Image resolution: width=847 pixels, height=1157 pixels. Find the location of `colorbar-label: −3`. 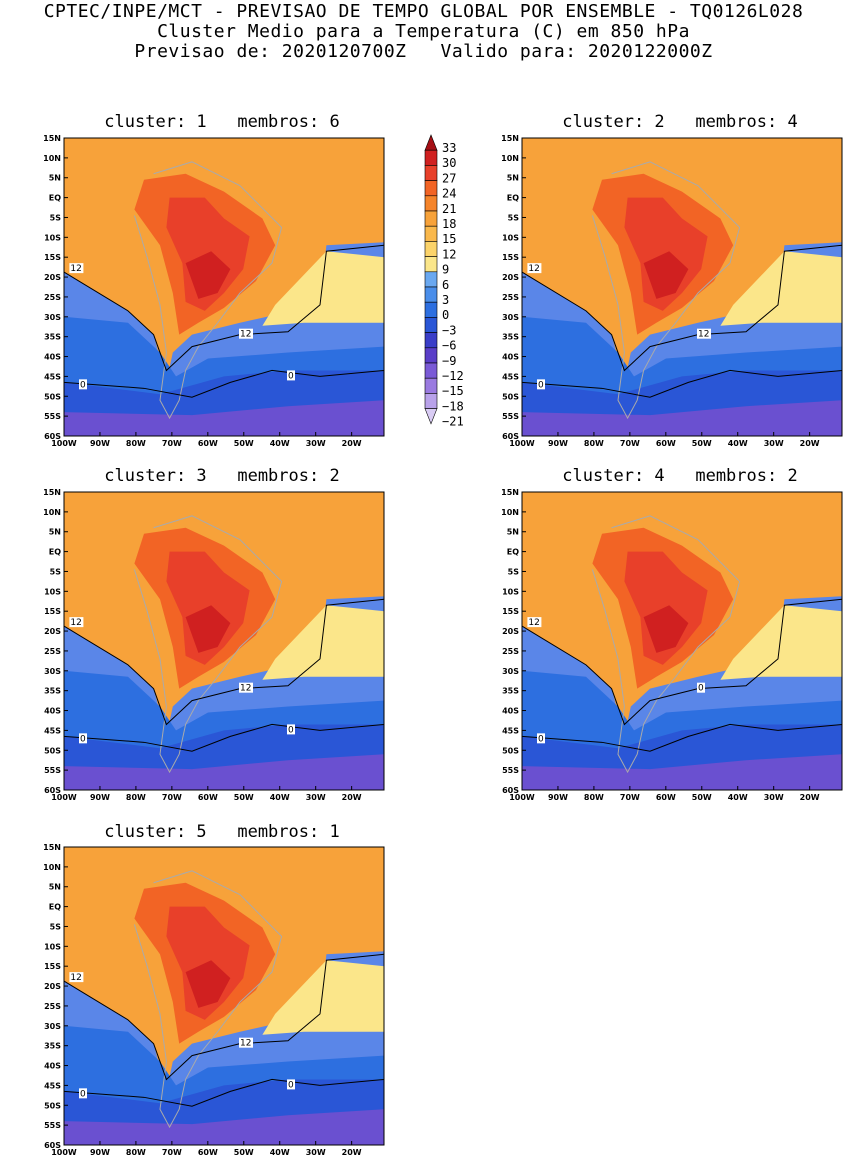

colorbar-label: −3 is located at coordinates (449, 330).